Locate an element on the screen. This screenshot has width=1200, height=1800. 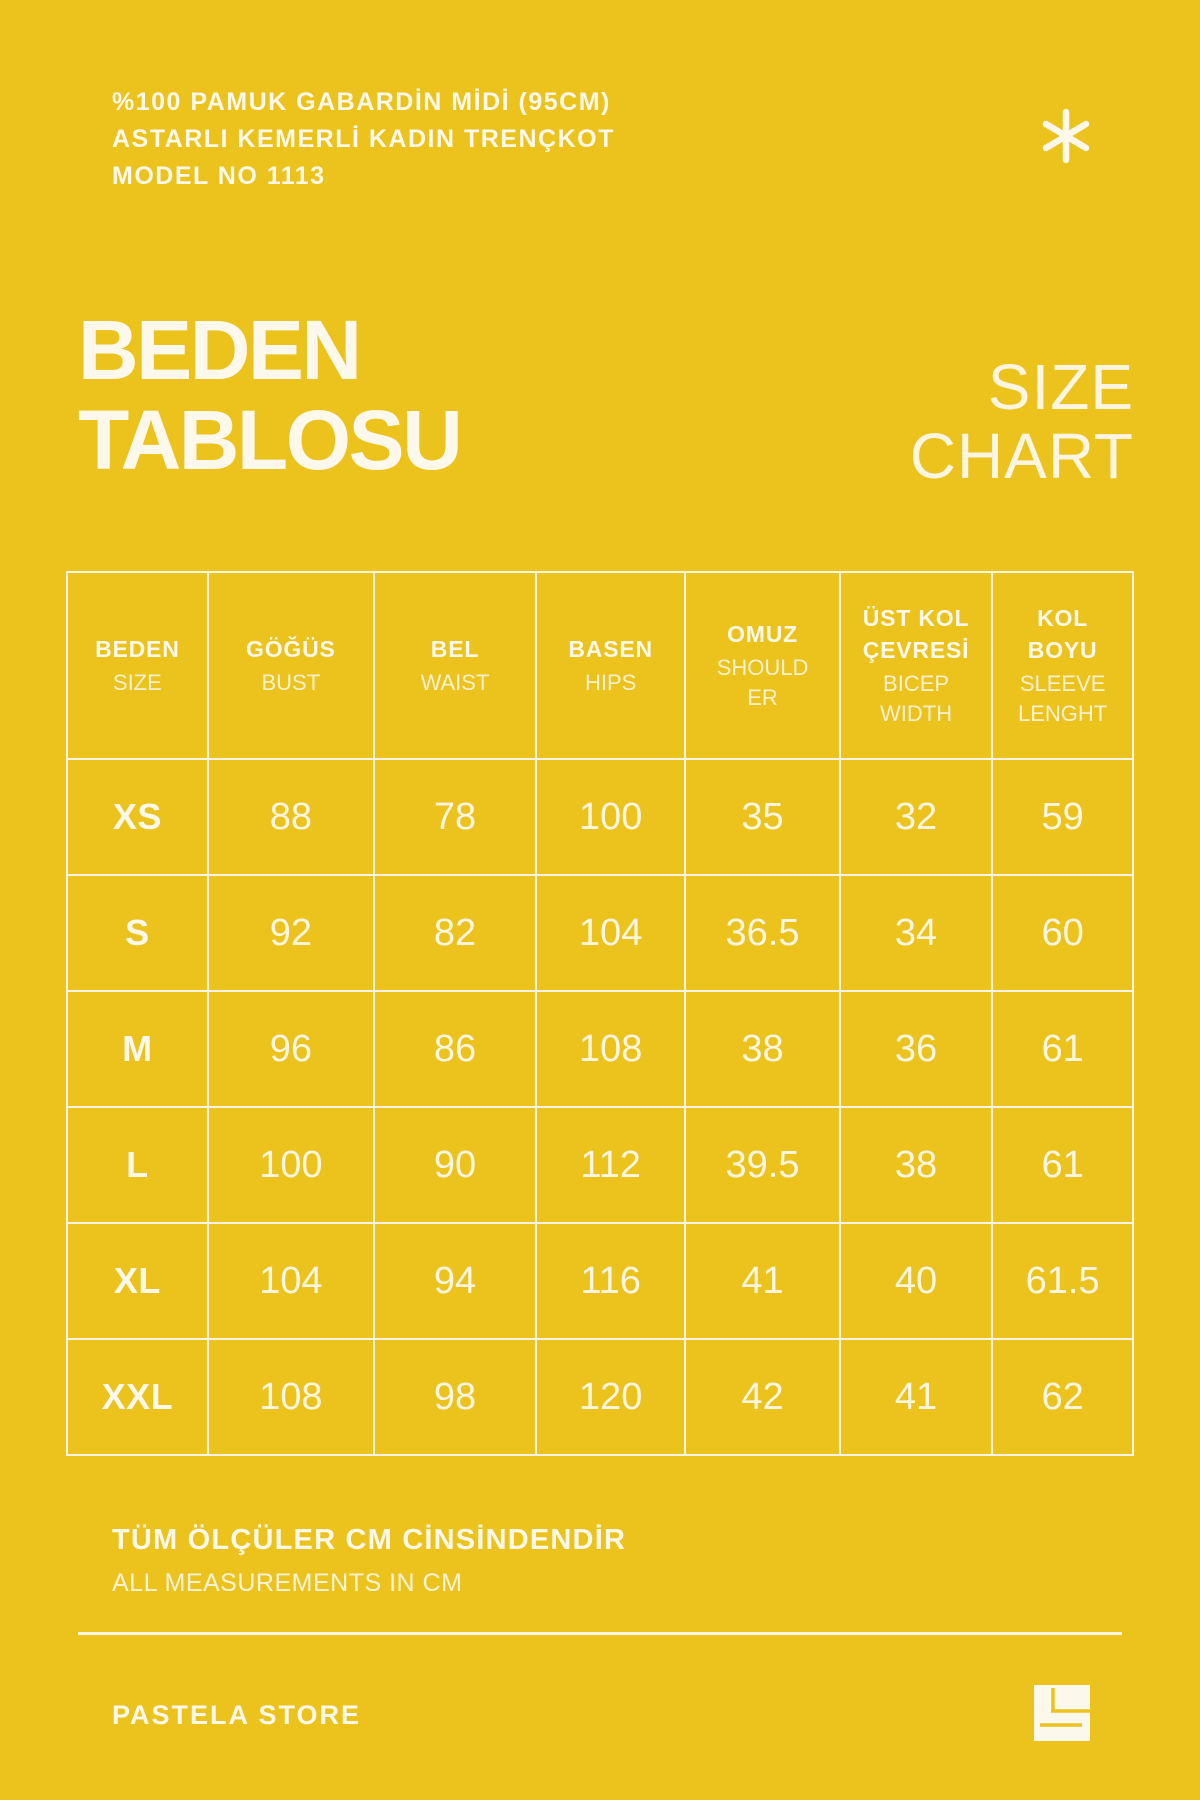
column-header-kol-boyu: KOL BOYU SLEEVE LENGHT is located at coordinates (1062, 665).